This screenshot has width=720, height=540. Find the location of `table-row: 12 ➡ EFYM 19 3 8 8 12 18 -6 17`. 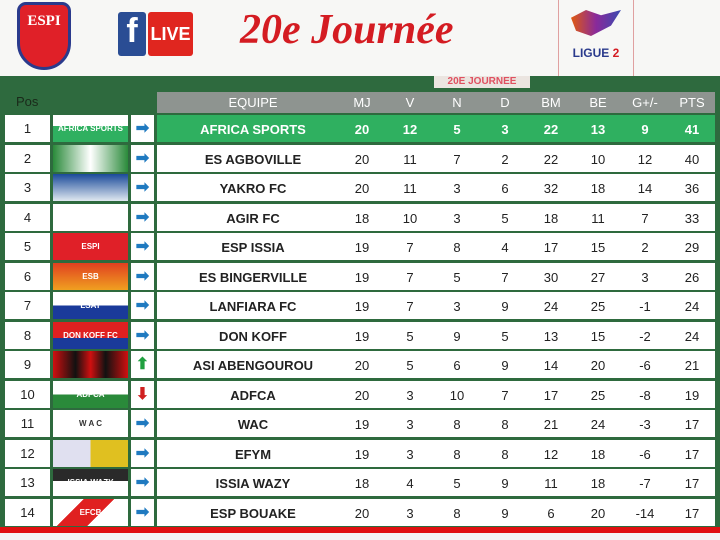

table-row: 12 ➡ EFYM 19 3 8 8 12 18 -6 17 is located at coordinates (360, 453).